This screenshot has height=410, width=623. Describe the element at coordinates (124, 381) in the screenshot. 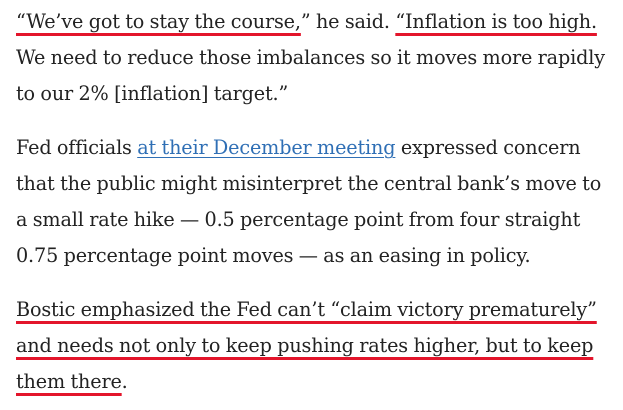

I see `paragraph-period: .` at that location.